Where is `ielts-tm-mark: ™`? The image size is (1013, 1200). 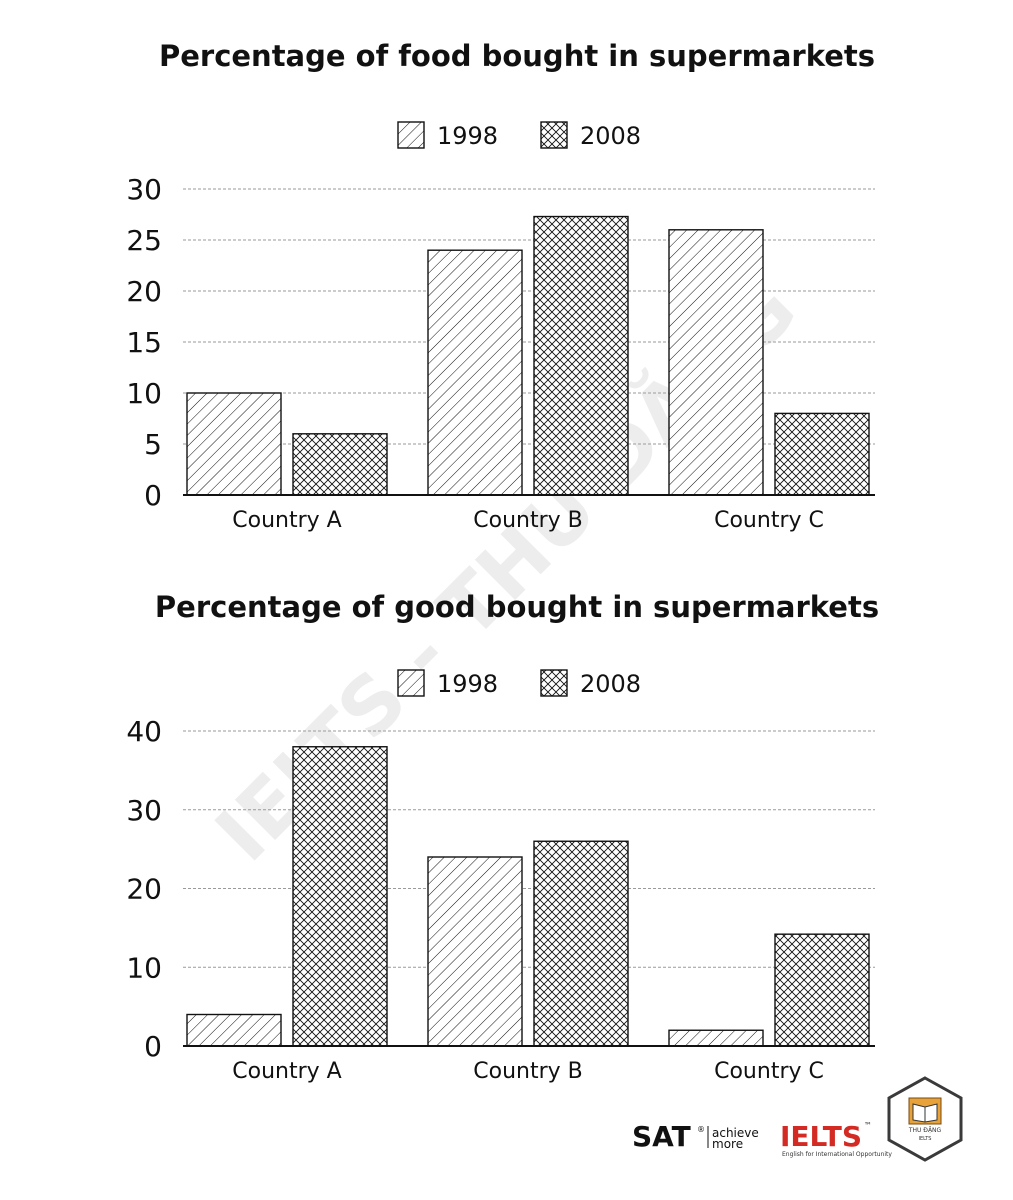
ielts-tm-mark: ™ is located at coordinates (868, 1125).